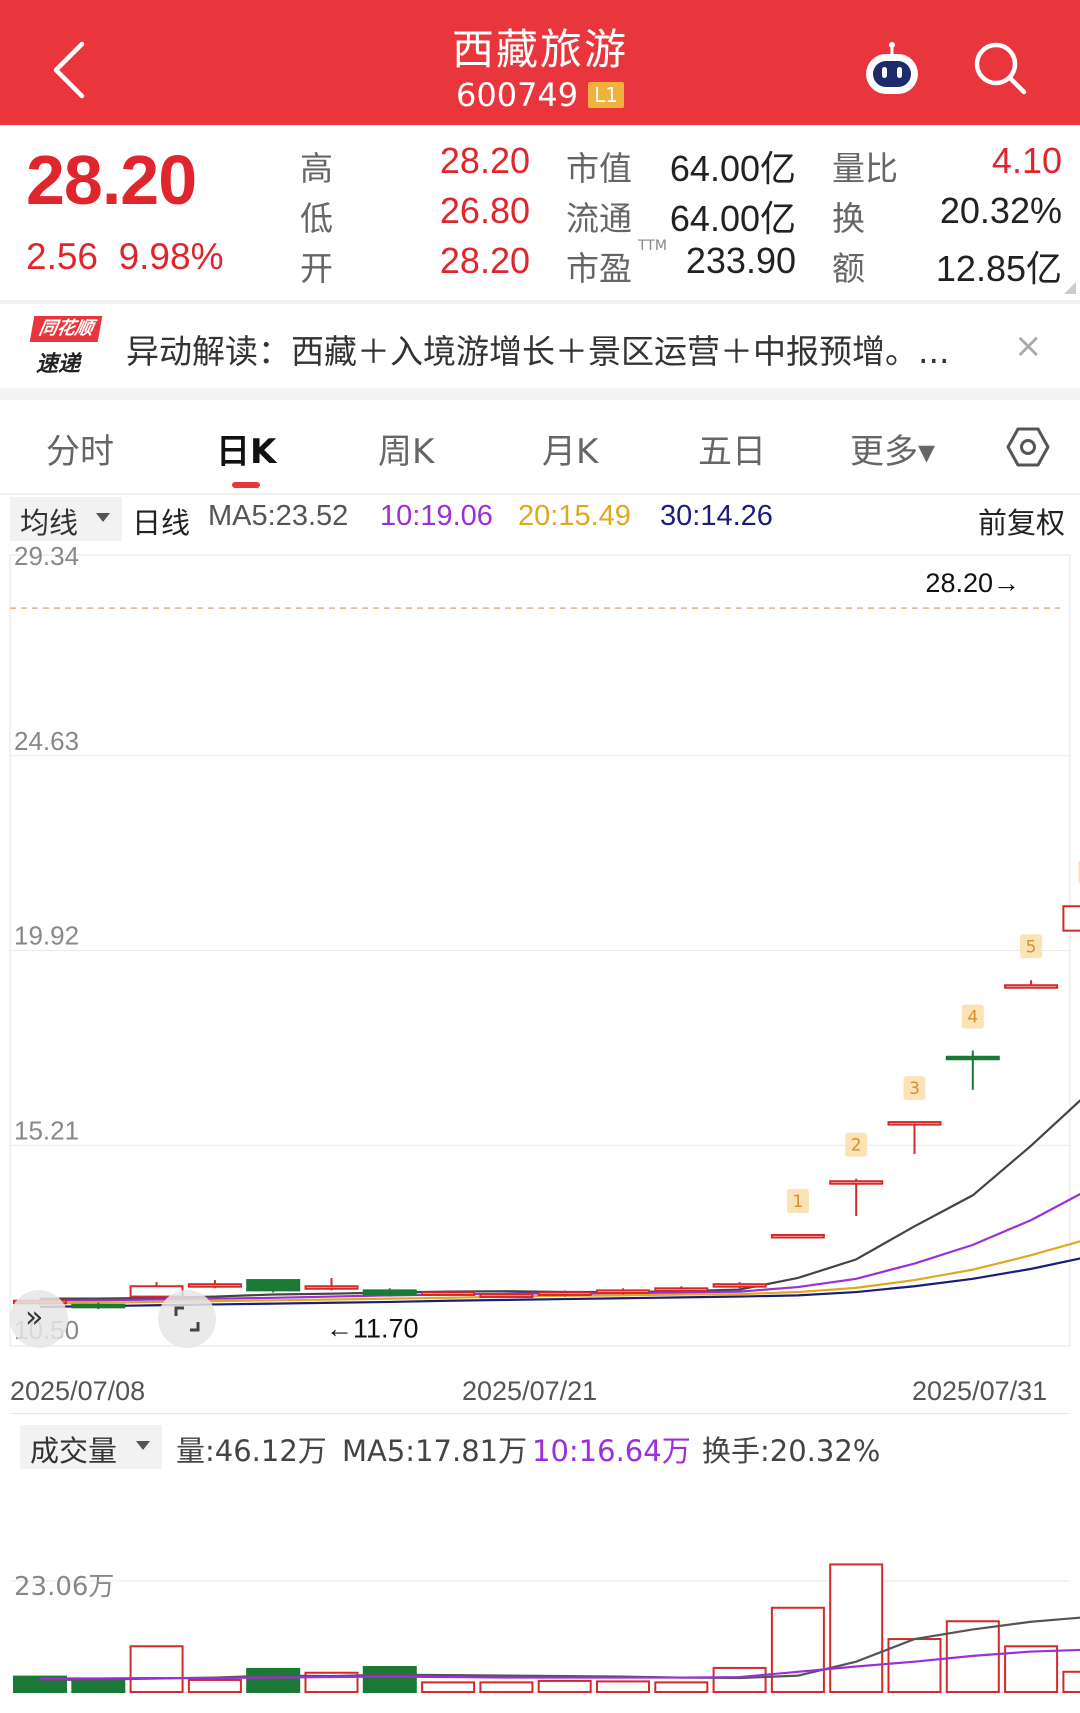 The width and height of the screenshot is (1080, 1713). I want to click on stock-code: 600749, so click(517, 95).